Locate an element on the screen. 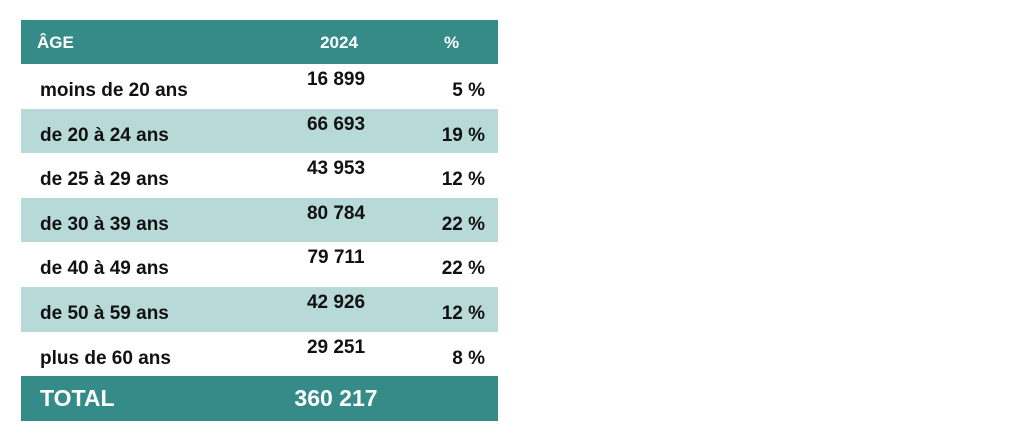  age-label: de 30 à 39 ans is located at coordinates (104, 224).